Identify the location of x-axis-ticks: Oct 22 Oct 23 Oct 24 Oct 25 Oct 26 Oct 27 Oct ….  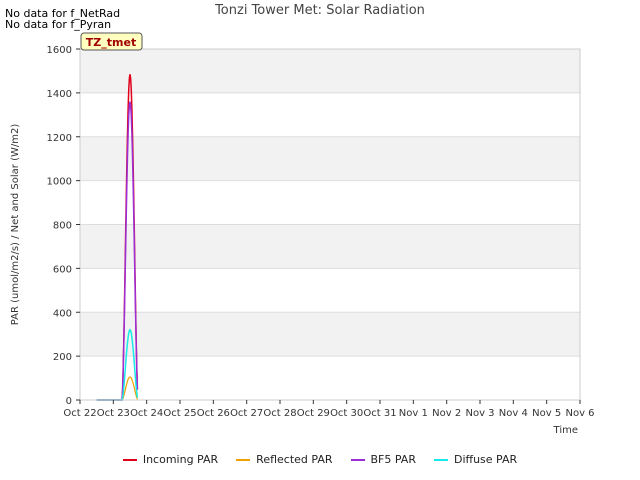
(329, 409).